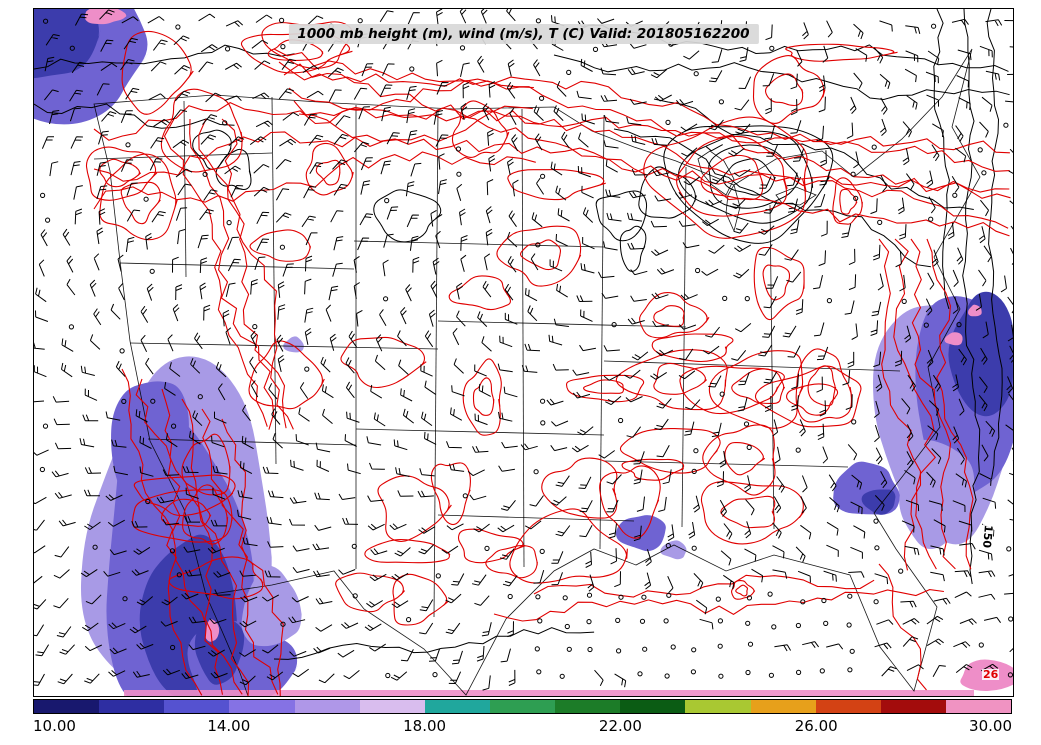 This screenshot has height=745, width=1041. What do you see at coordinates (425, 726) in the screenshot?
I see `colorbar-tick-label: 18.00` at bounding box center [425, 726].